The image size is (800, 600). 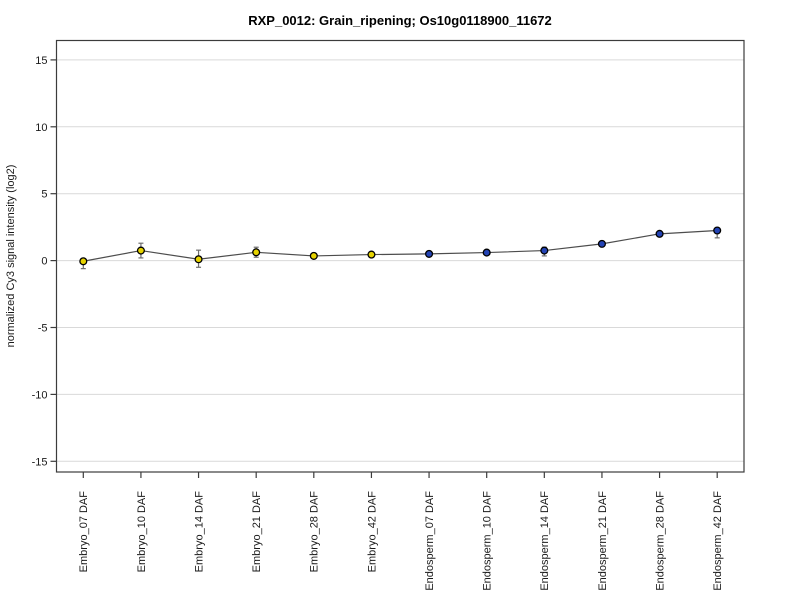 I want to click on x-tick-label: Endosperm_21 DAF, so click(x=603, y=541).